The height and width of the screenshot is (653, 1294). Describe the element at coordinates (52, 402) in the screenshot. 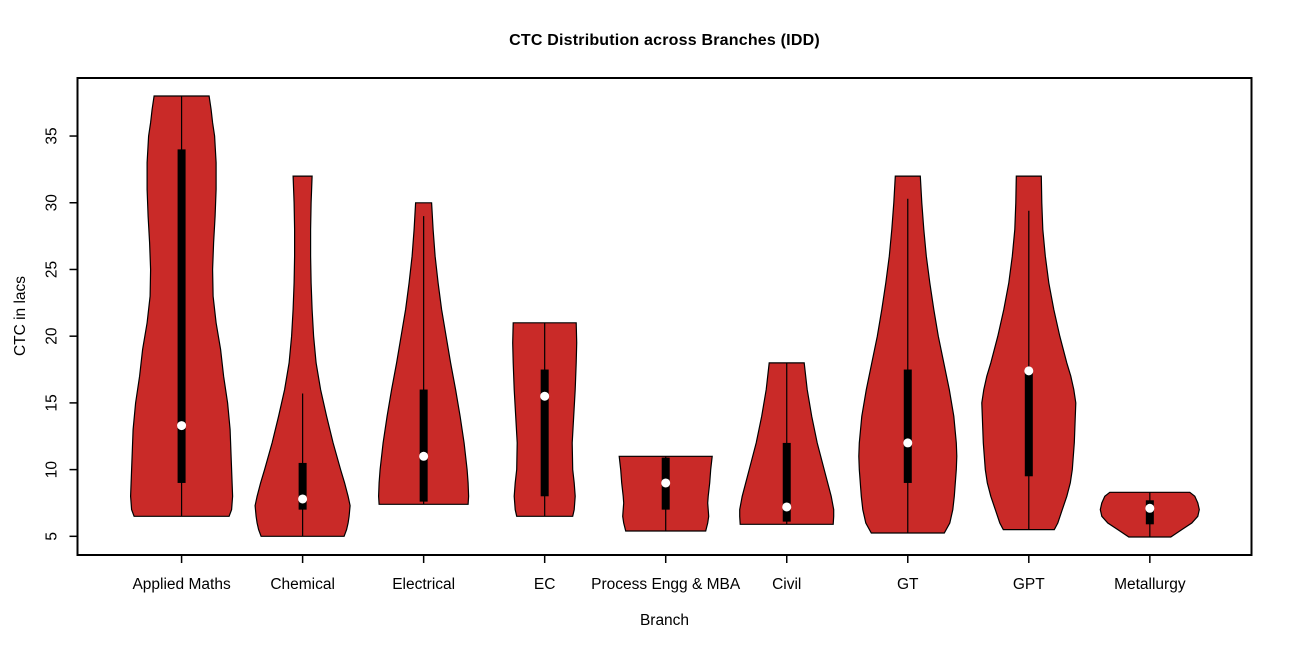

I see `y-tick-label: 15` at that location.